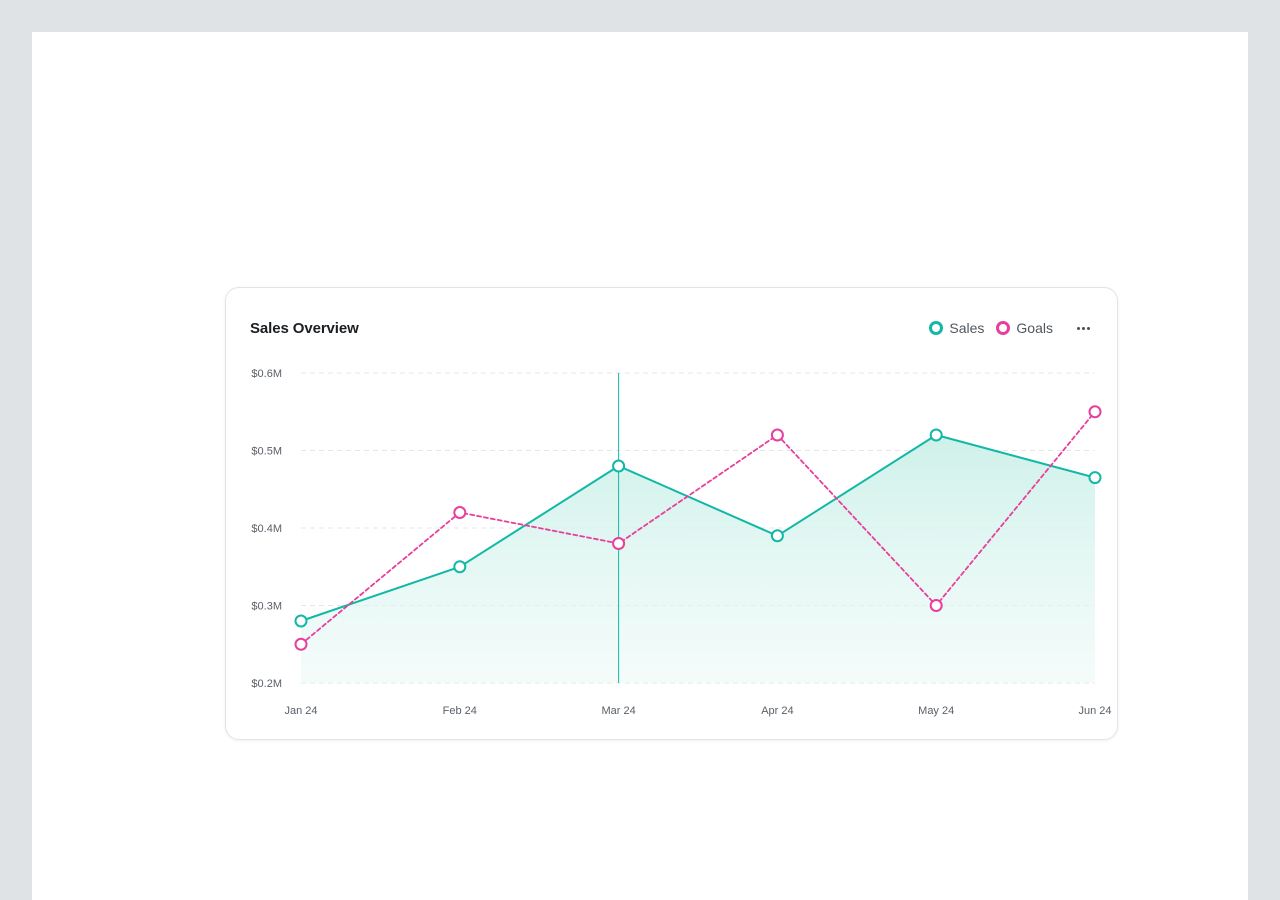  What do you see at coordinates (266, 452) in the screenshot?
I see `y-tick-label: $0.5M` at bounding box center [266, 452].